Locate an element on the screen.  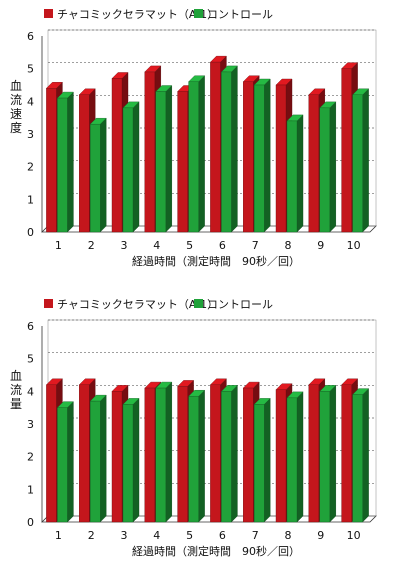
y-tick-label: 0 is located at coordinates (30, 522).